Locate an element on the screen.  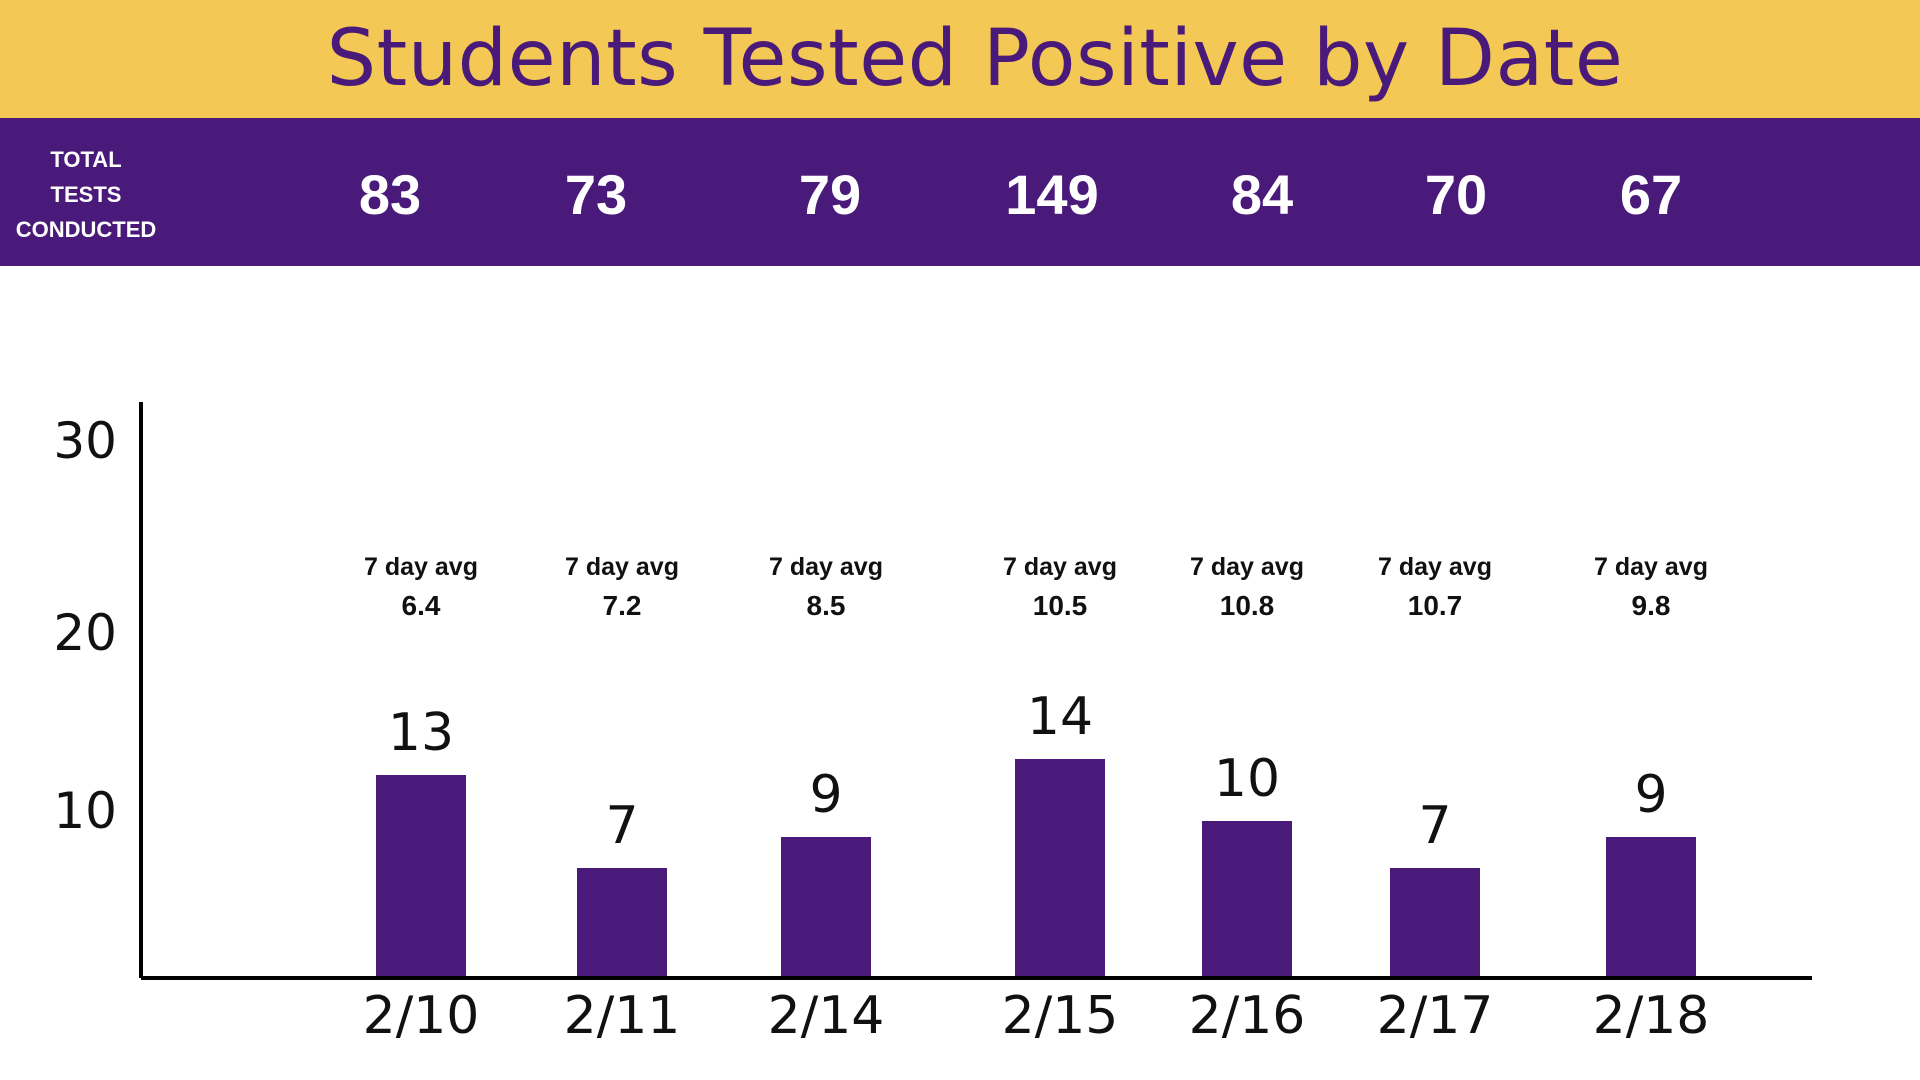
total-tests-label: TOTAL TESTS CONDUCTED is located at coordinates (86, 194).